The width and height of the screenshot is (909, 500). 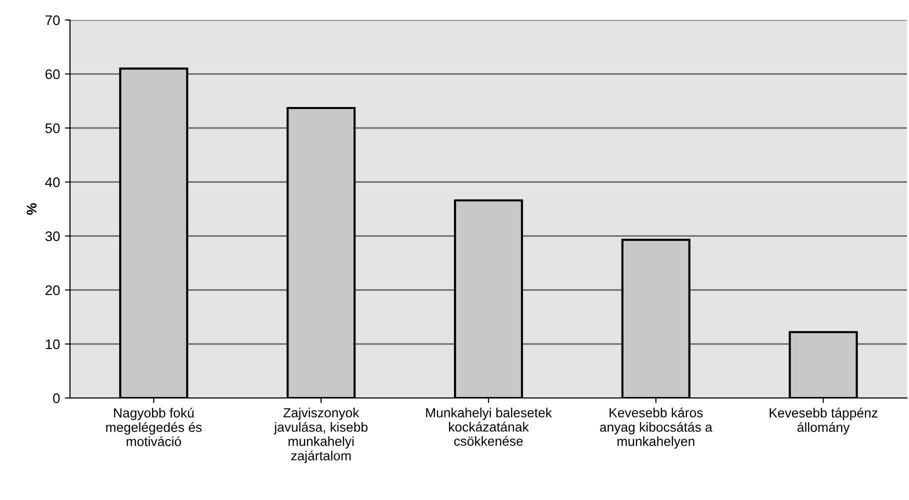 I want to click on y-tick-label: 40, so click(x=52, y=182).